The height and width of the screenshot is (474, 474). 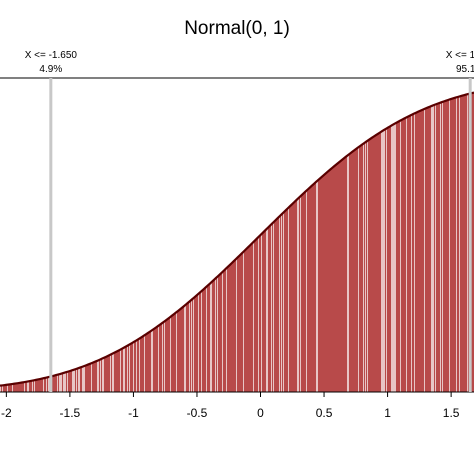 What do you see at coordinates (197, 413) in the screenshot?
I see `x-tick-label: -0.5` at bounding box center [197, 413].